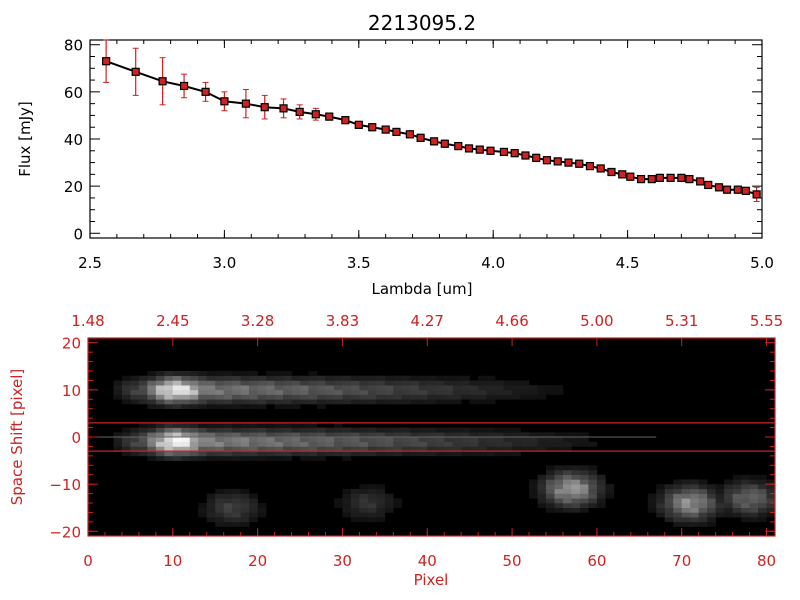  Describe the element at coordinates (224, 263) in the screenshot. I see `top-x-tick-label: 3.0` at that location.